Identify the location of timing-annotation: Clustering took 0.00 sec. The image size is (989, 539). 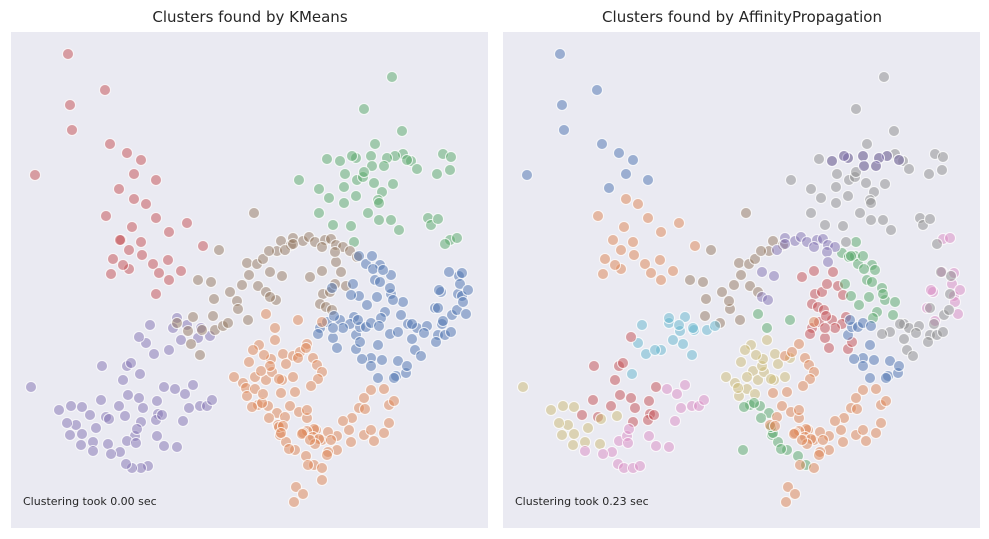
(90, 501).